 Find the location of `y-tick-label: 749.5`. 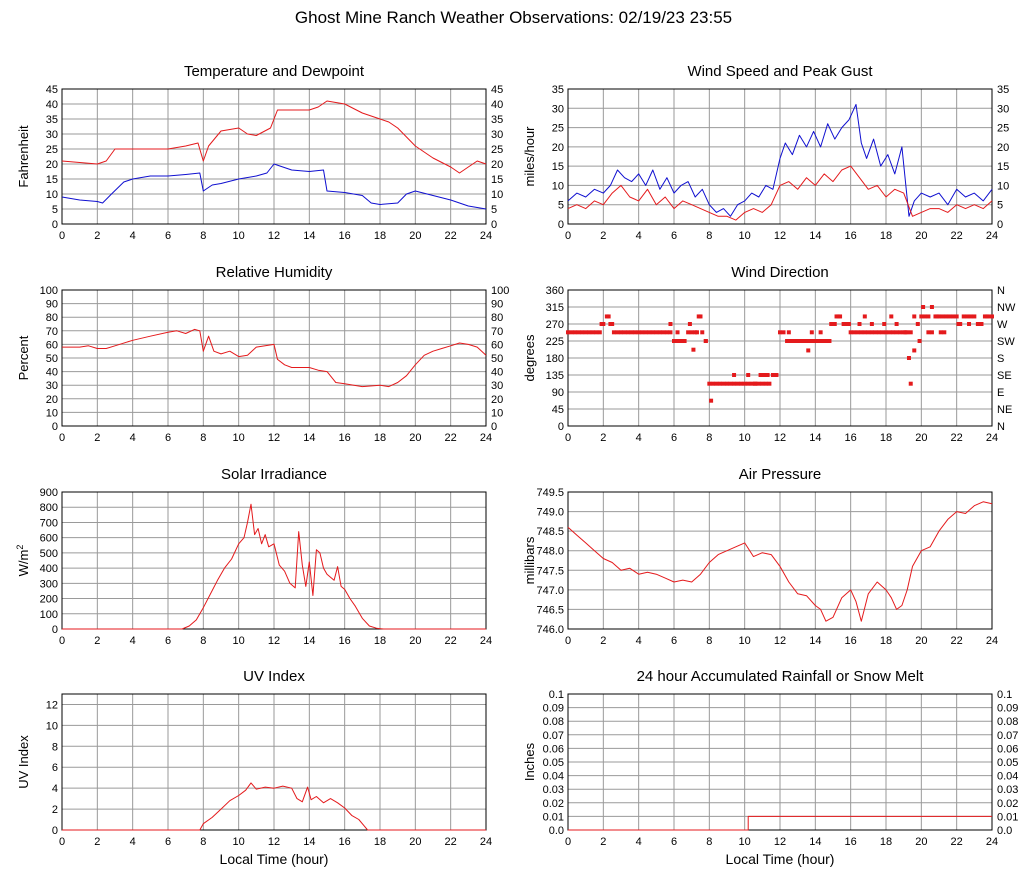

y-tick-label: 749.5 is located at coordinates (550, 493).